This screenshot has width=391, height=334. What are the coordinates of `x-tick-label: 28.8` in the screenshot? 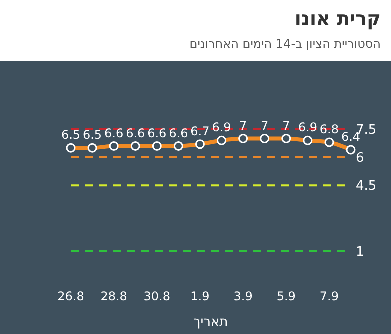 It's located at (114, 297).